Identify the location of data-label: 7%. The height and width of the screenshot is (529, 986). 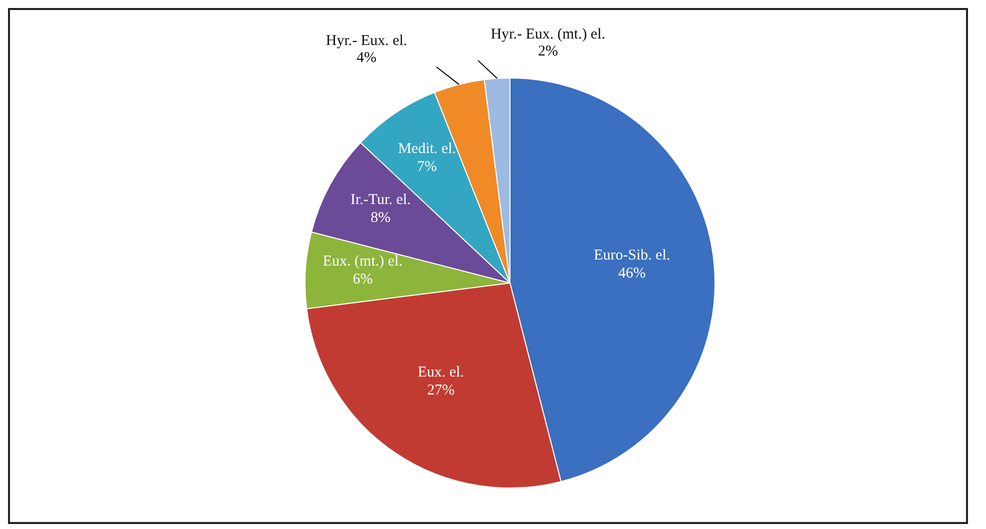
(427, 166).